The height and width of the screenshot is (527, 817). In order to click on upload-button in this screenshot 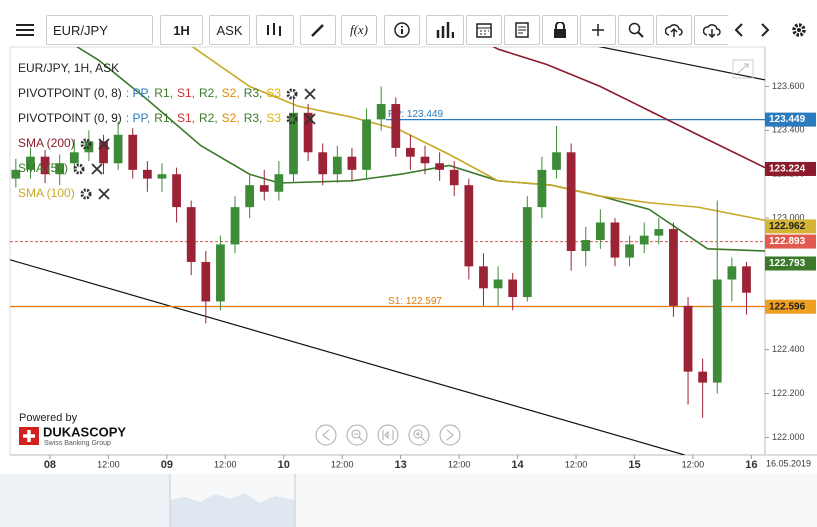, I will do `click(674, 30)`.